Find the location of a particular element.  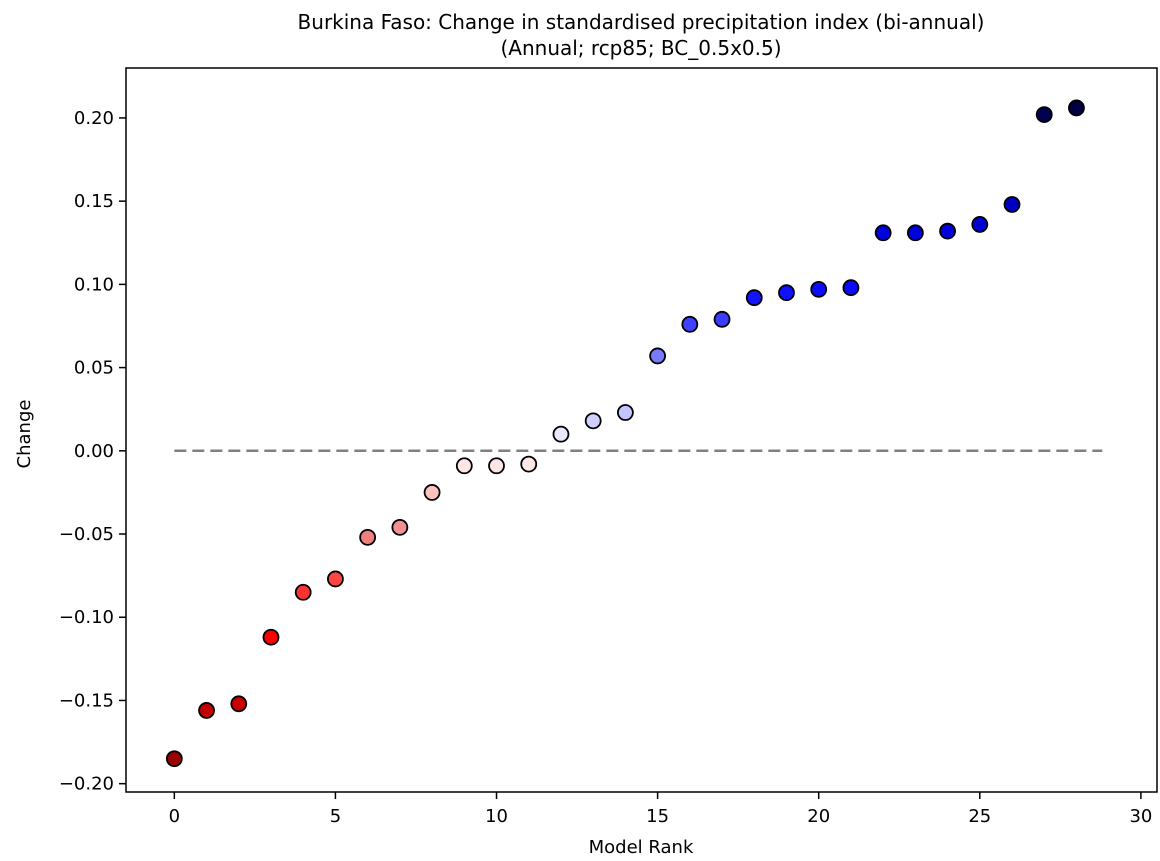

y-tick-label: 0.05 is located at coordinates (94, 368).